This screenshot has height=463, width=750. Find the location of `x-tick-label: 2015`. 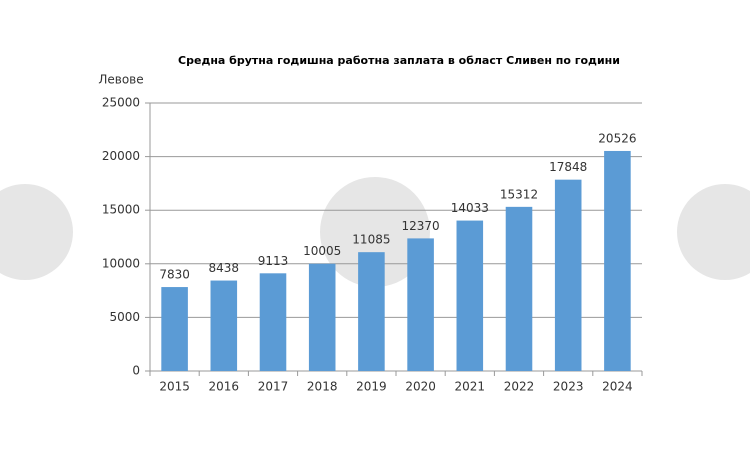

x-tick-label: 2015 is located at coordinates (174, 387).